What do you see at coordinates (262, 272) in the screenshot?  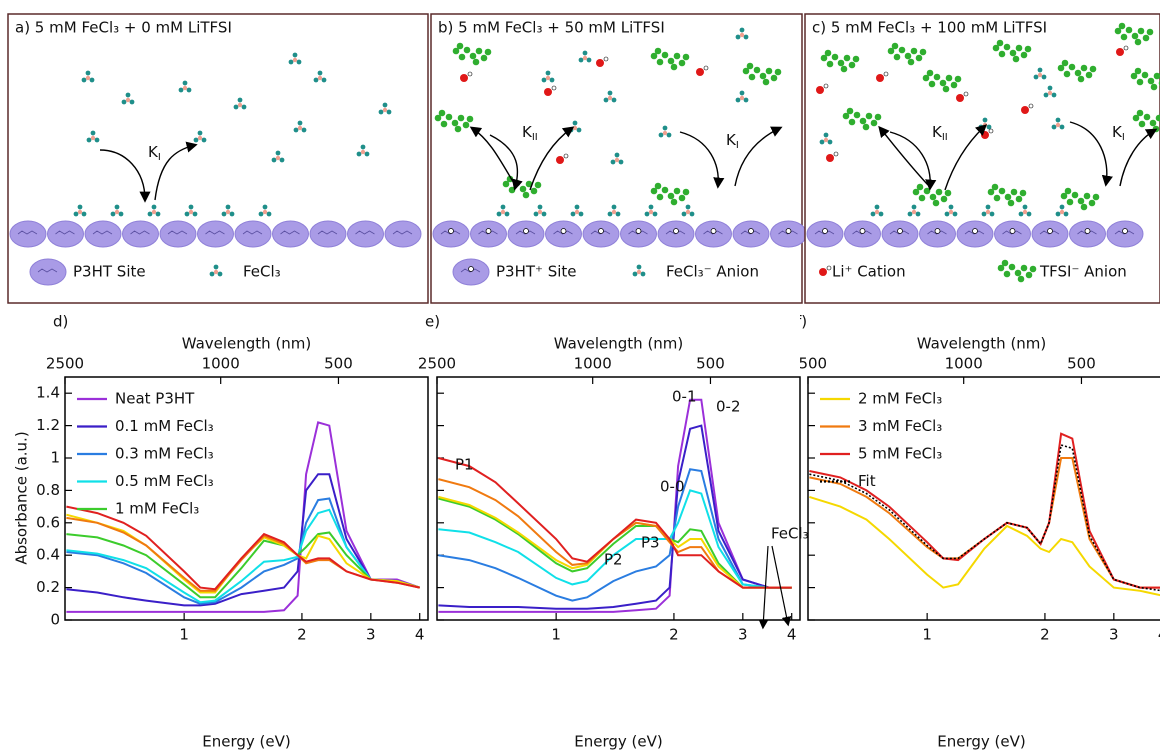 I see `schematic-legend-label: FeCl₃` at bounding box center [262, 272].